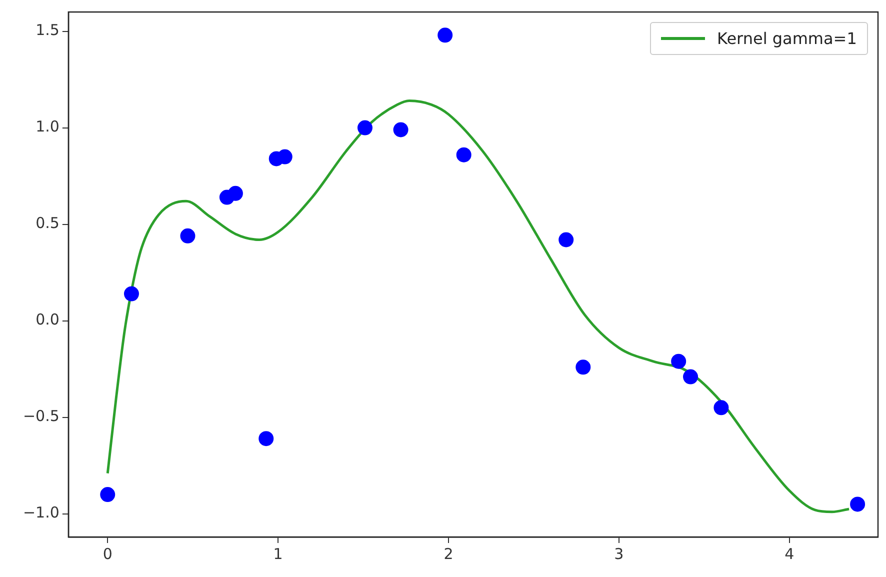 This screenshot has width=886, height=577. I want to click on x-tick-label: 0, so click(107, 553).